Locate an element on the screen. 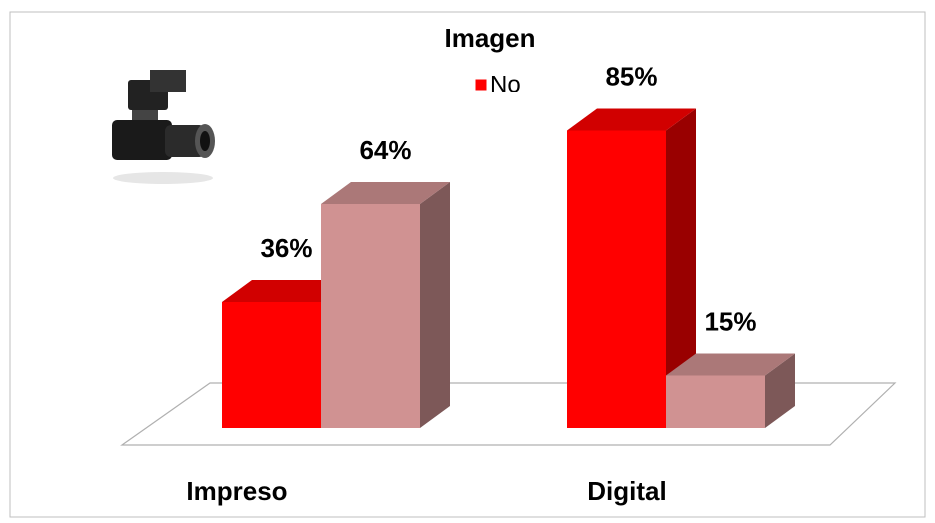  value-label: 36% is located at coordinates (286, 248).